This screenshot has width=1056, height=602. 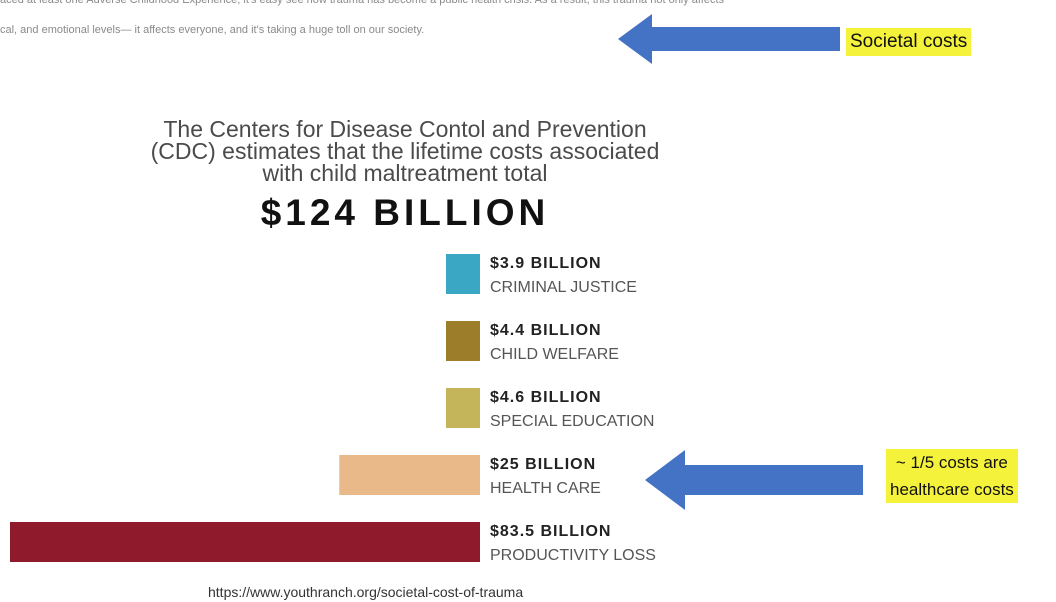 What do you see at coordinates (546, 330) in the screenshot?
I see `value-label: $4.4 BILLION` at bounding box center [546, 330].